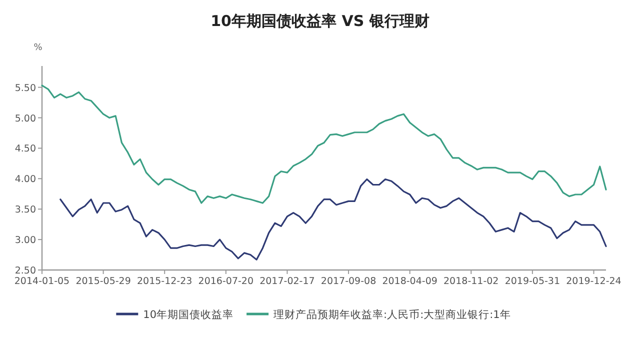 The image size is (640, 337). What do you see at coordinates (392, 314) in the screenshot?
I see `legend-label: 理财产品预期年收益率:人民币:大型商业银行:1年` at bounding box center [392, 314].